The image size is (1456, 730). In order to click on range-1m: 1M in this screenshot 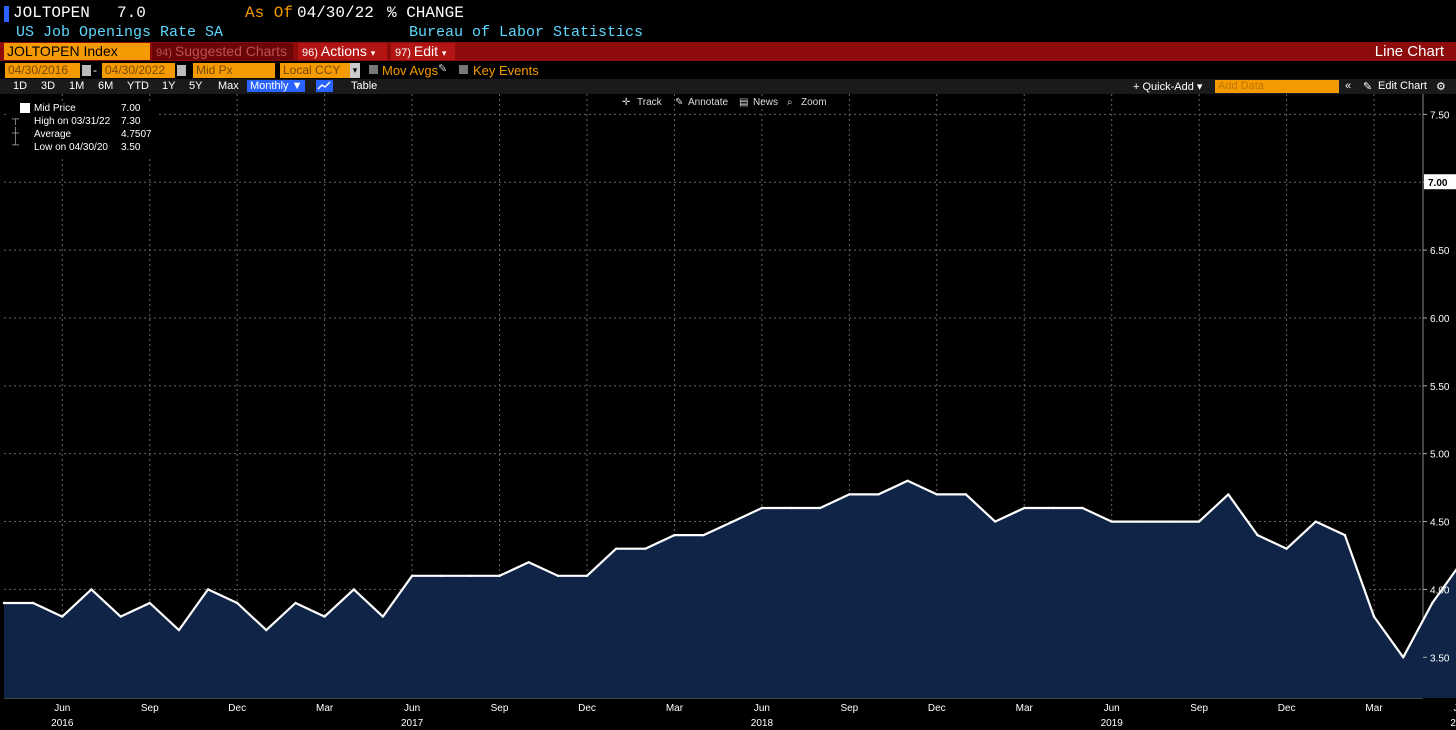, I will do `click(77, 86)`.